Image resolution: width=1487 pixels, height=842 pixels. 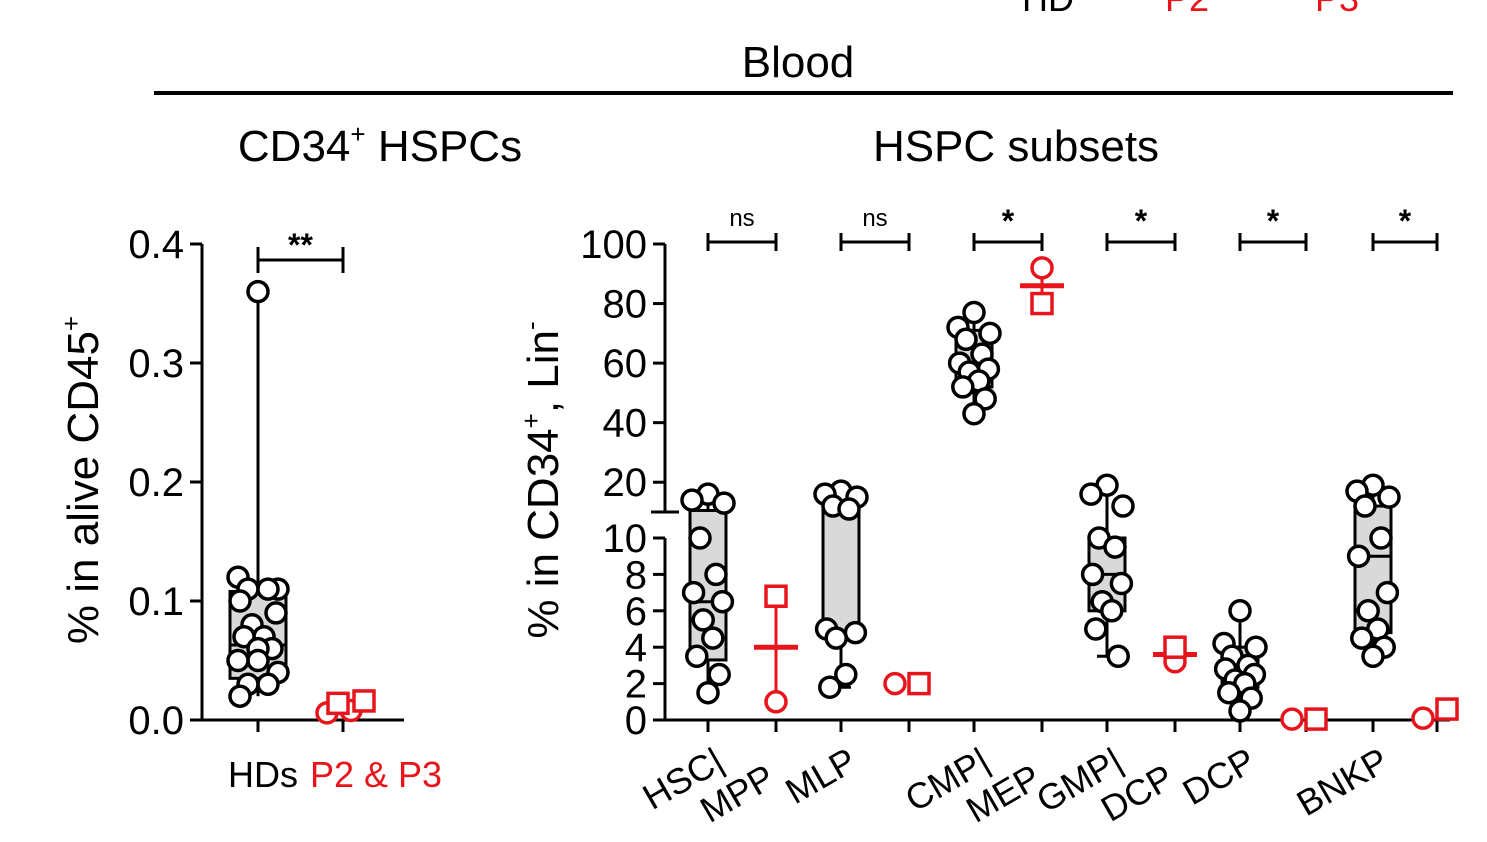 I want to click on panel2-x-category-line1: BNKP, so click(x=1342, y=781).